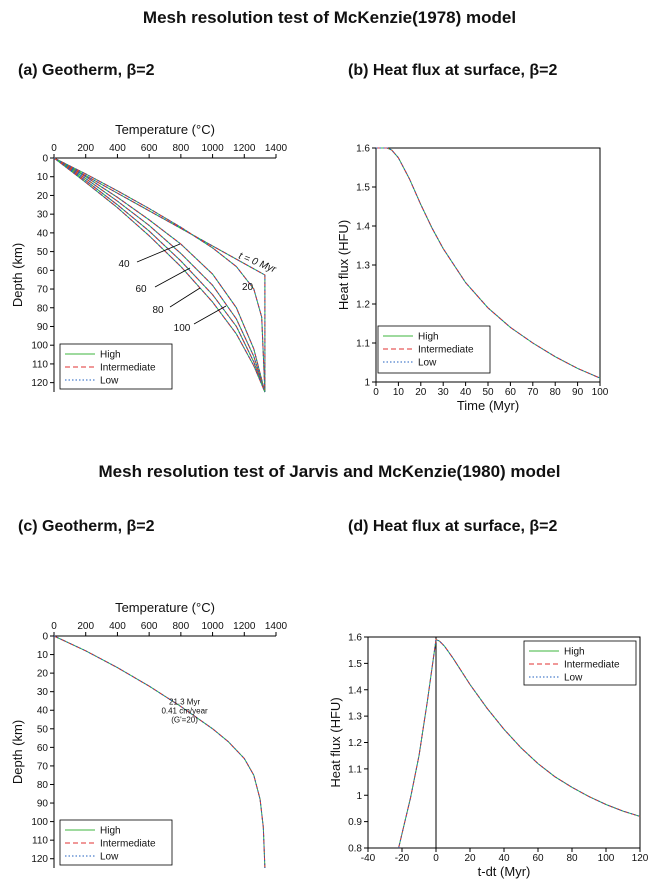 Image resolution: width=659 pixels, height=889 pixels. I want to click on curve-label: 20, so click(248, 287).